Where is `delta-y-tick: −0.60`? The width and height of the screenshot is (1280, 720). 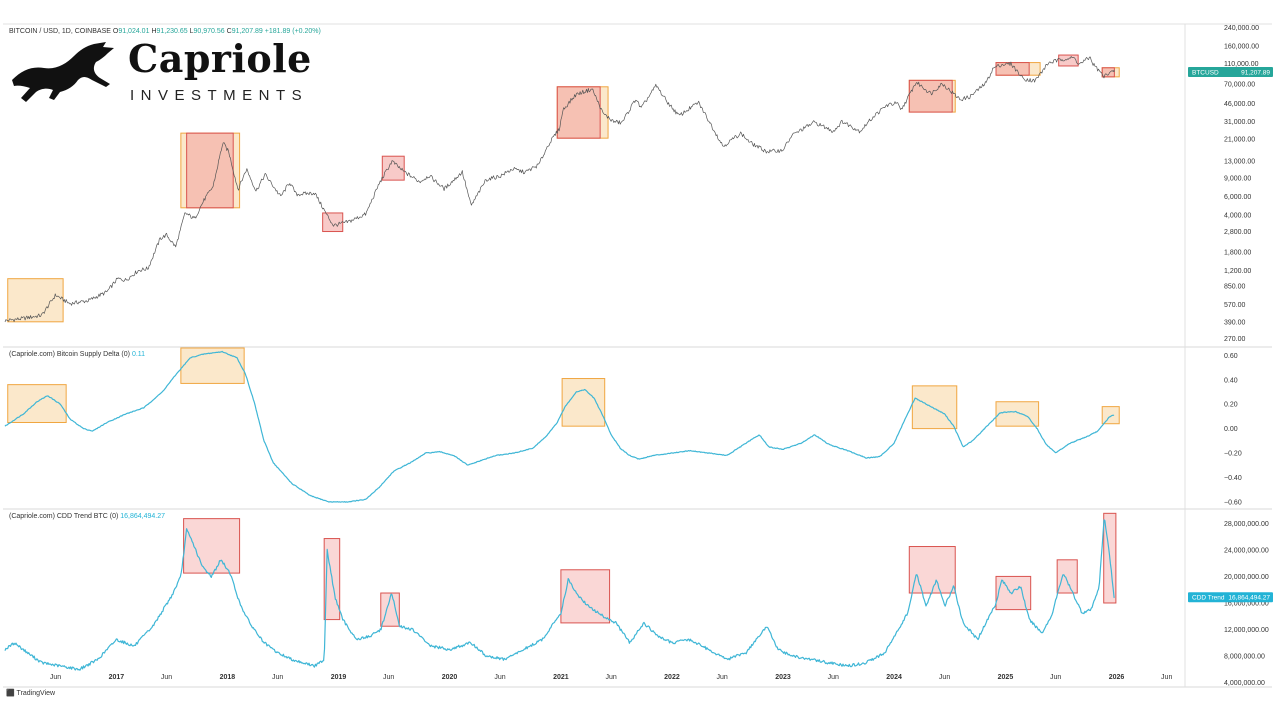 delta-y-tick: −0.60 is located at coordinates (1233, 502).